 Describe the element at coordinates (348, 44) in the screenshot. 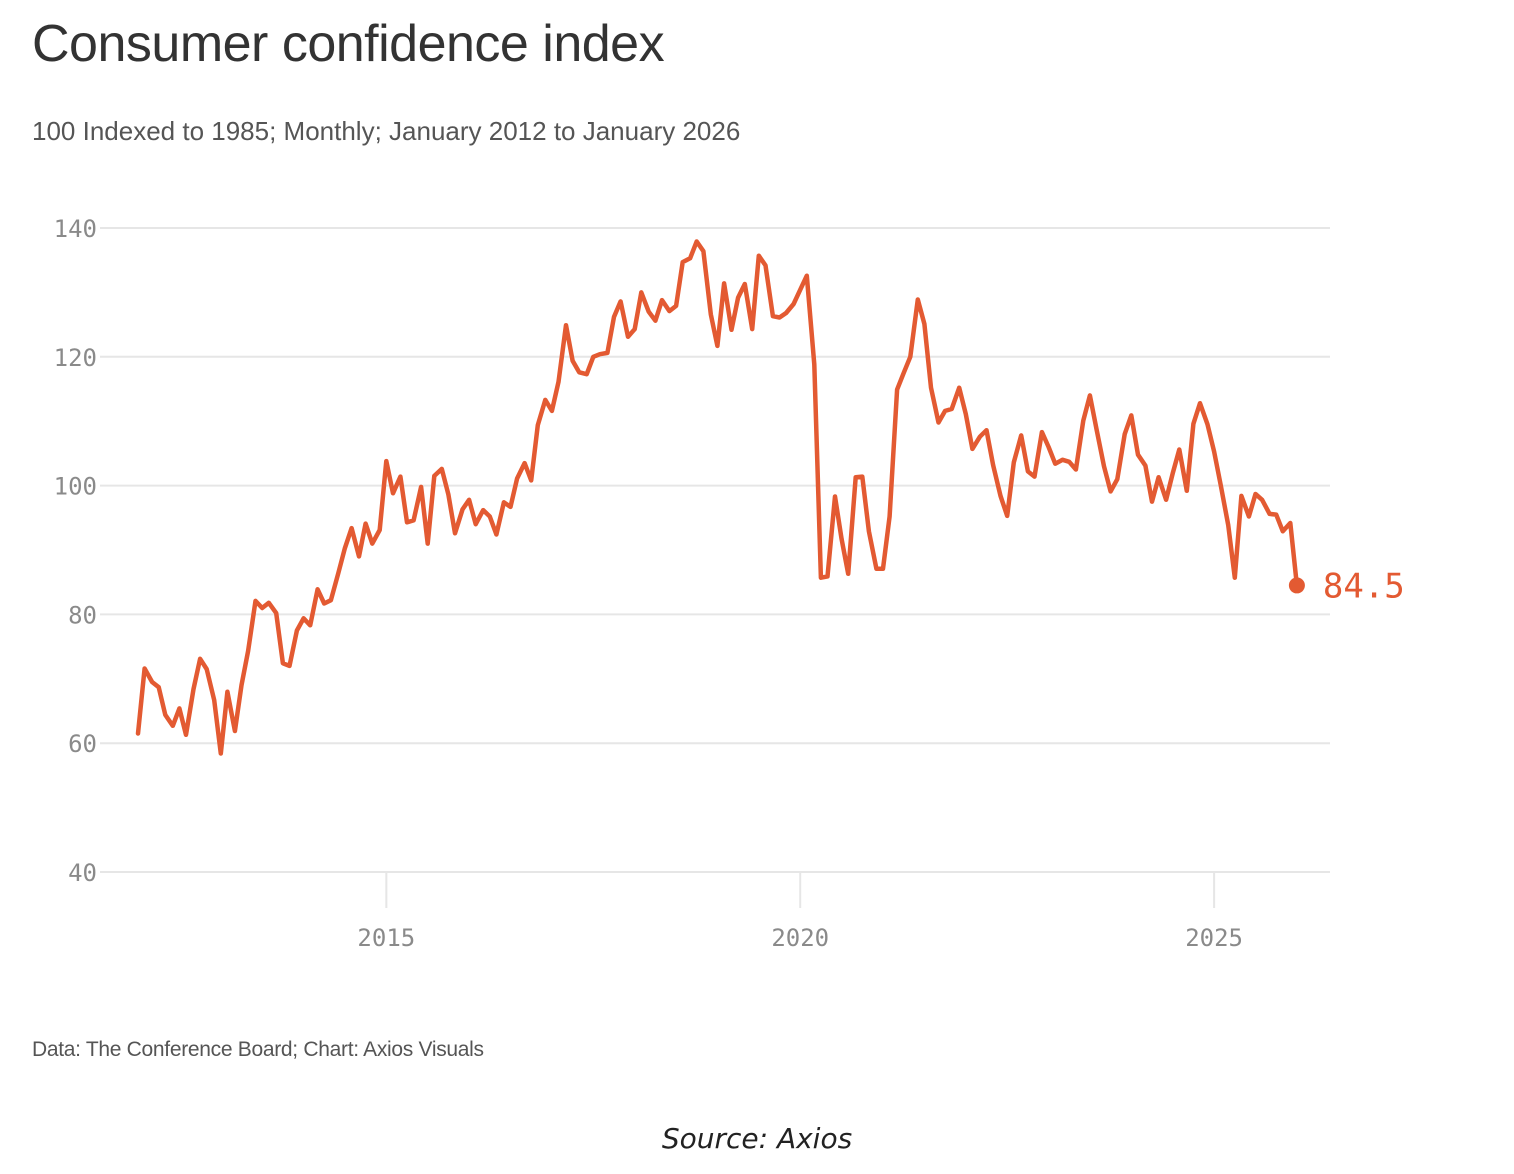

I see `chart-title: Consumer confidence index` at that location.